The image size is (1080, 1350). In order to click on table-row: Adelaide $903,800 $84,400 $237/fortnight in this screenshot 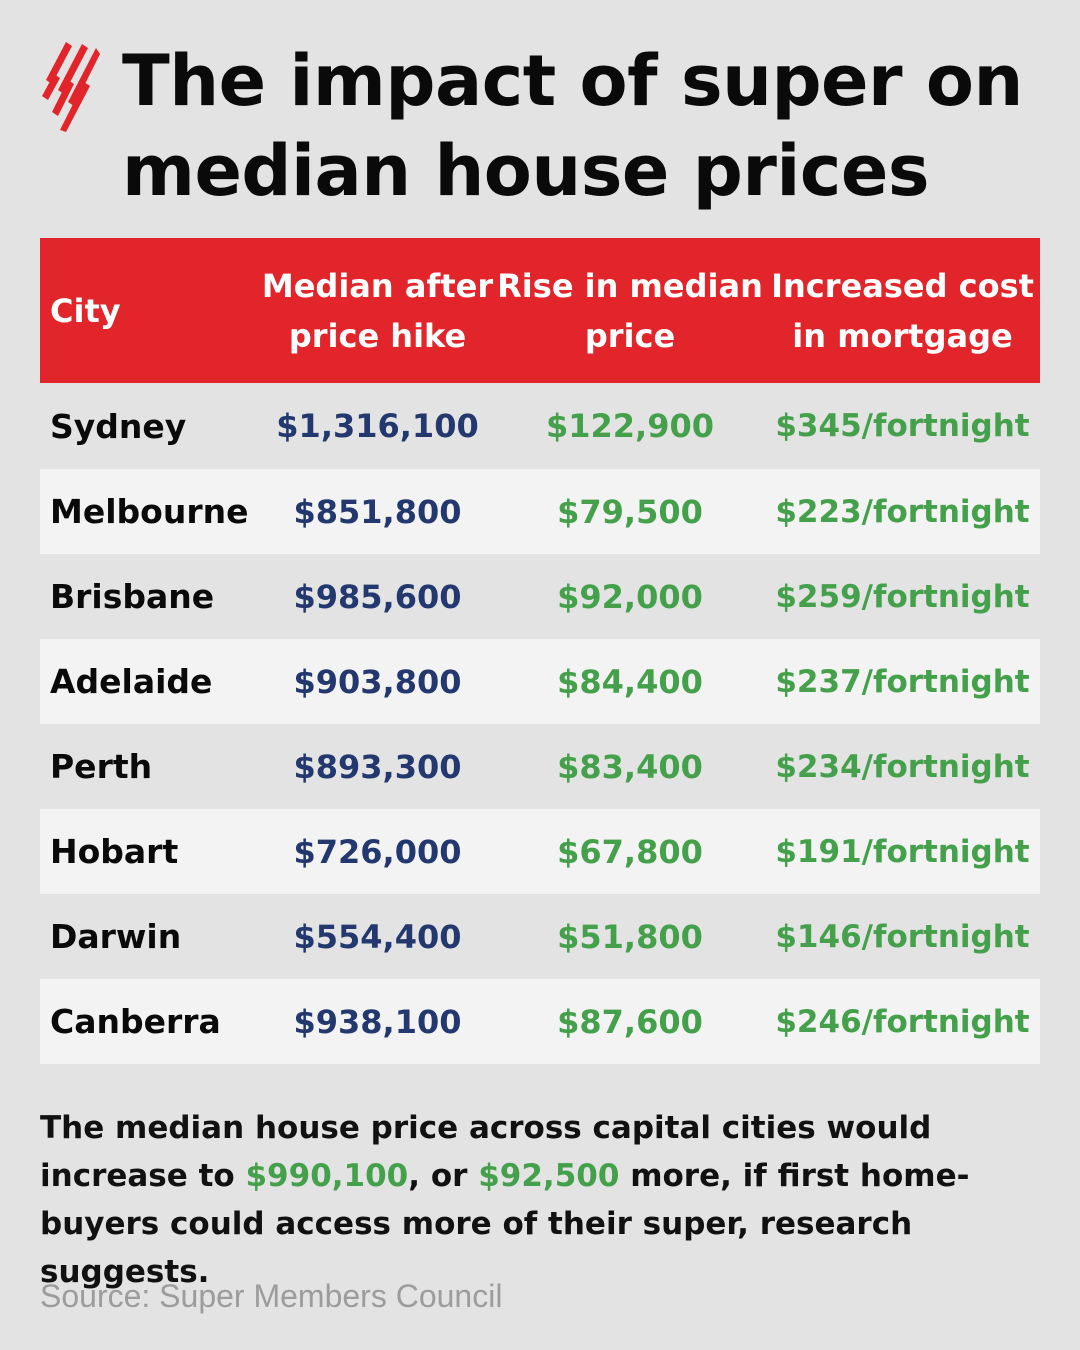, I will do `click(540, 681)`.